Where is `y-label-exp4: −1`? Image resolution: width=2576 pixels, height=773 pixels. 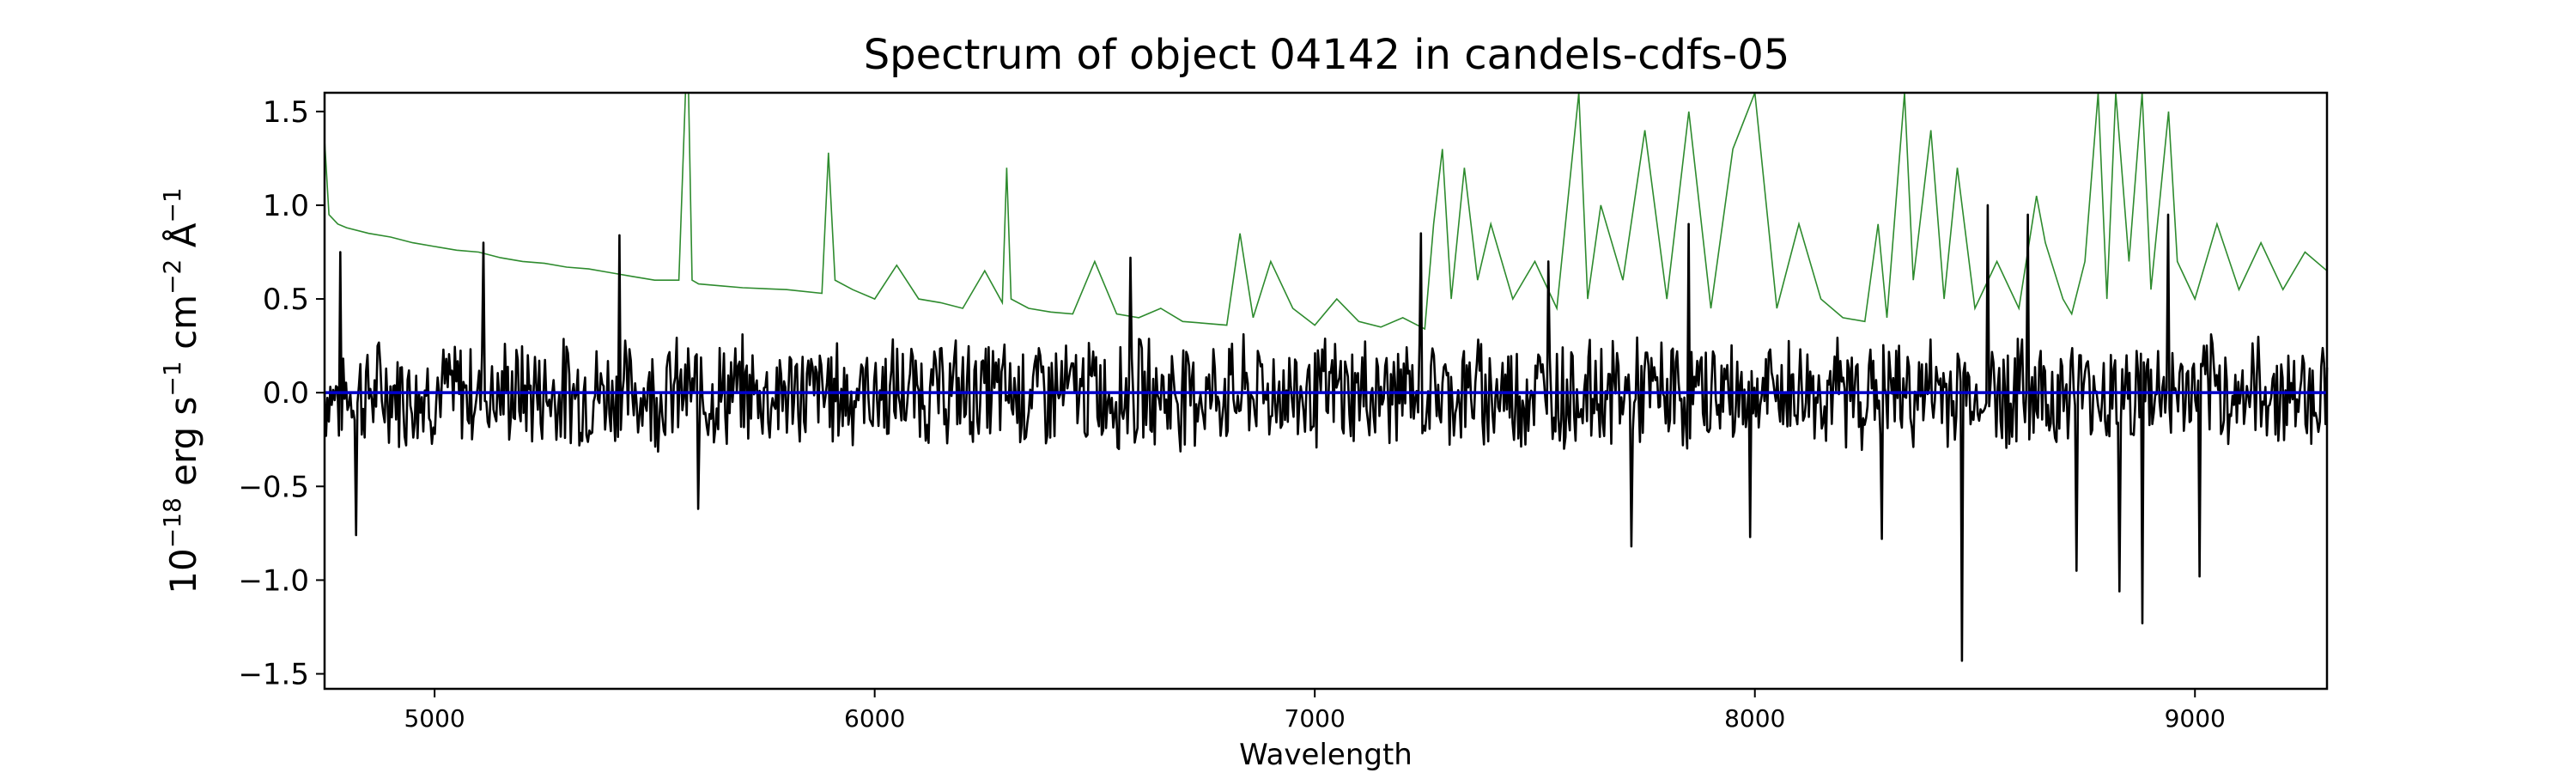 y-label-exp4: −1 is located at coordinates (172, 204).